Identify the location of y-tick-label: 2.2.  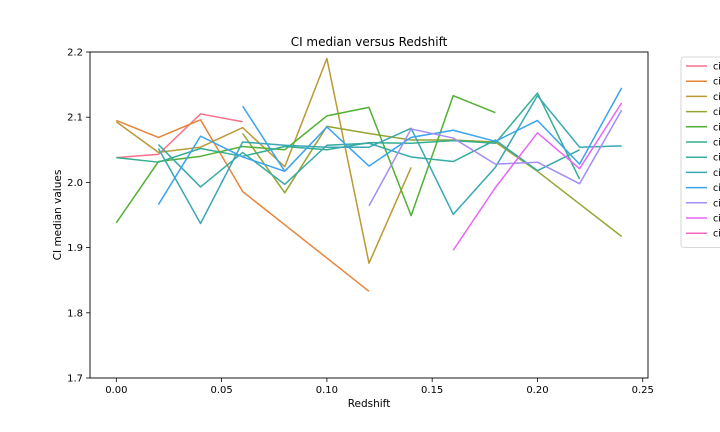
(75, 53).